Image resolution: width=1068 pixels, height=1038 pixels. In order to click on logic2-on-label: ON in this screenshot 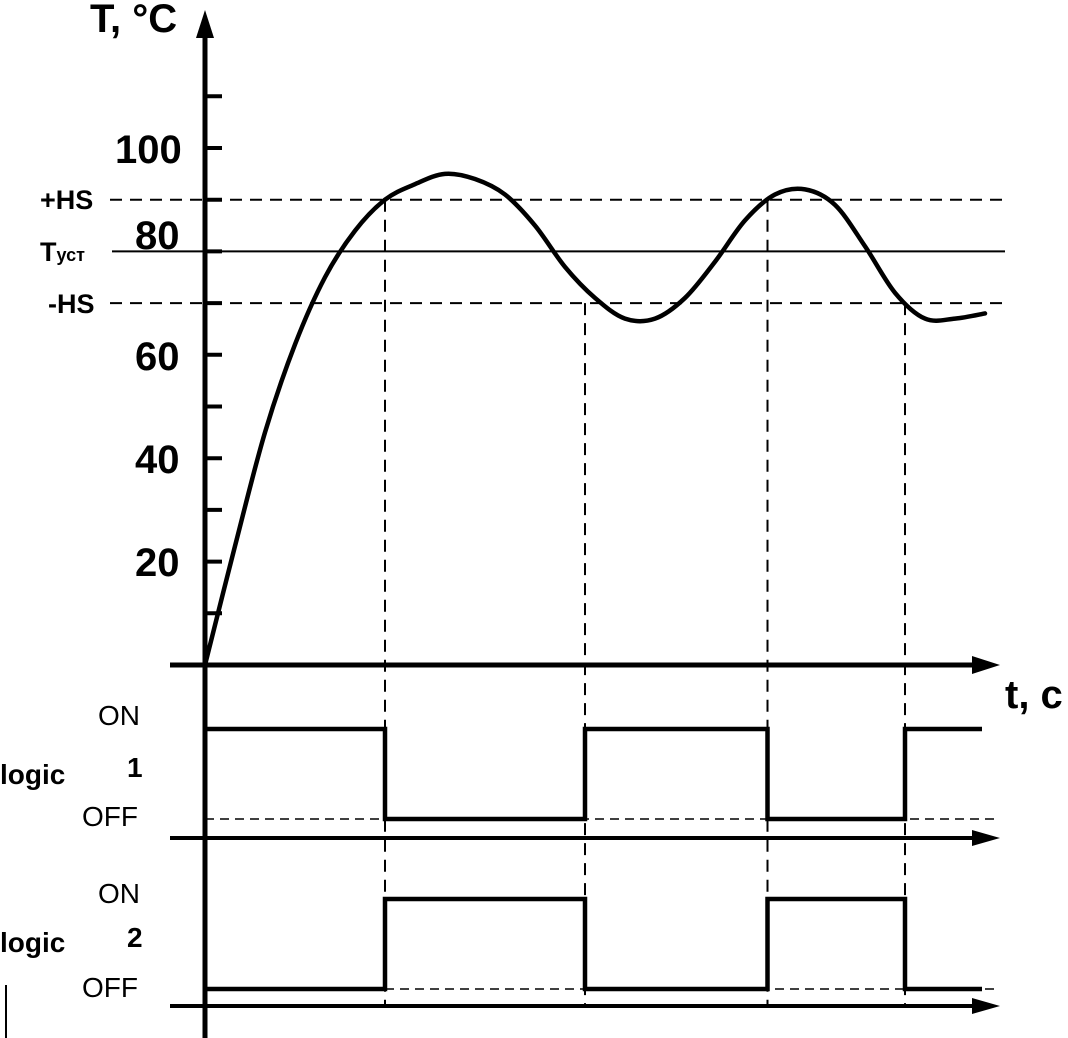, I will do `click(119, 893)`.